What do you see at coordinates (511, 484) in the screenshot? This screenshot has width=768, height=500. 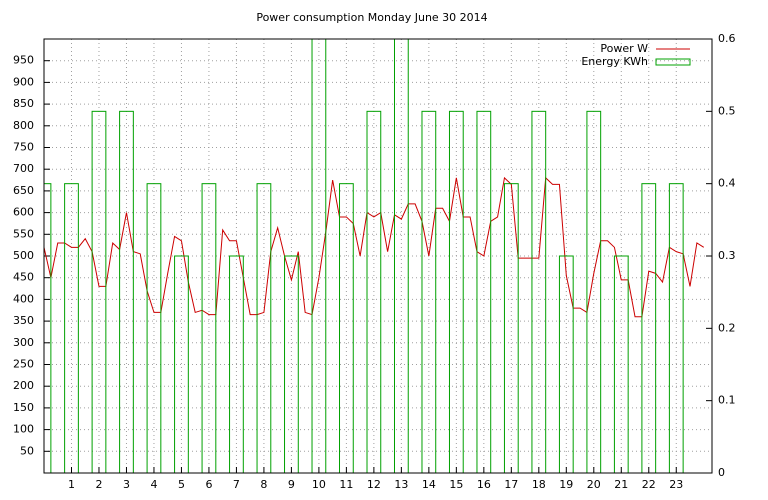 I see `x-tick-label: 17` at bounding box center [511, 484].